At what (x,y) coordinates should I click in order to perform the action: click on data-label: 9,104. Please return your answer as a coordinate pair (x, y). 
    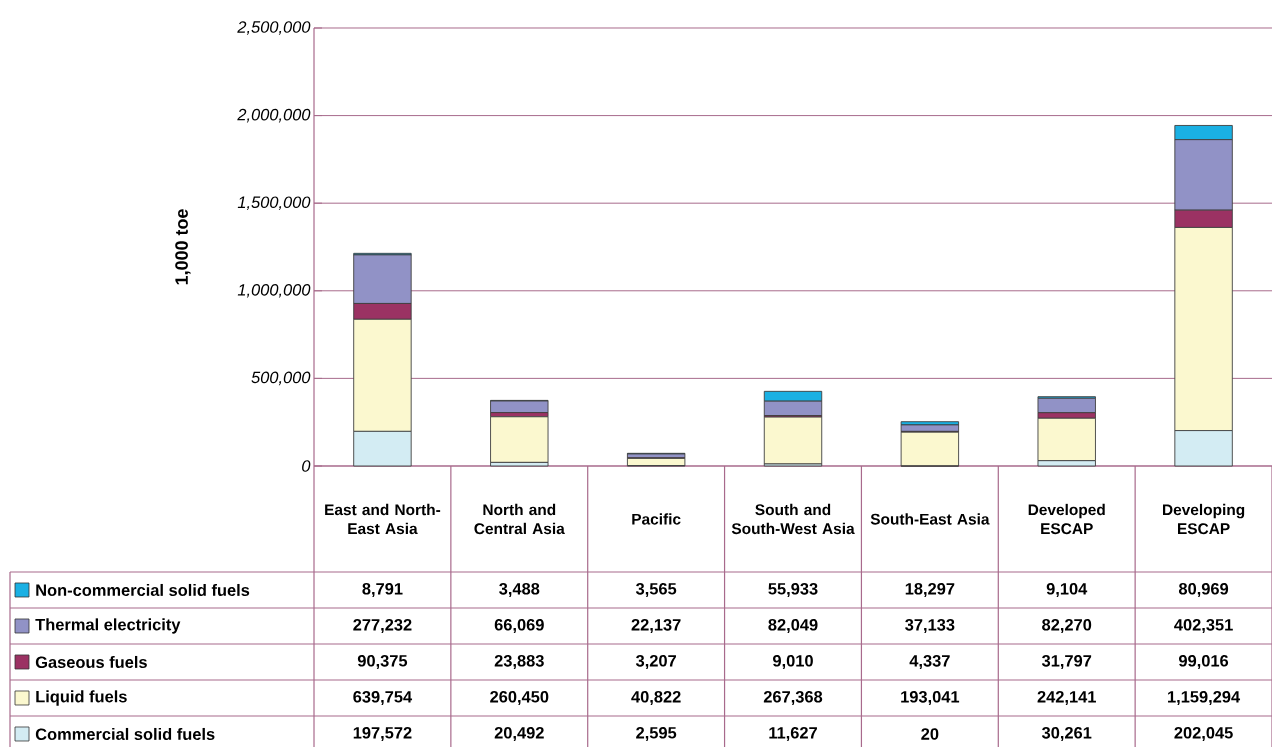
    Looking at the image, I should click on (1067, 589).